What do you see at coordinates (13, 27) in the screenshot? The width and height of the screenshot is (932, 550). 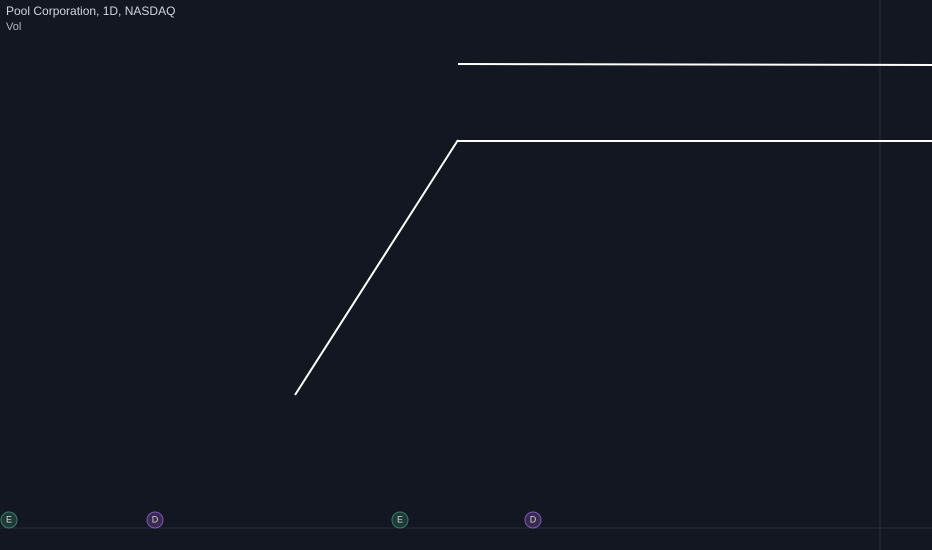 I see `volume-label: Vol` at bounding box center [13, 27].